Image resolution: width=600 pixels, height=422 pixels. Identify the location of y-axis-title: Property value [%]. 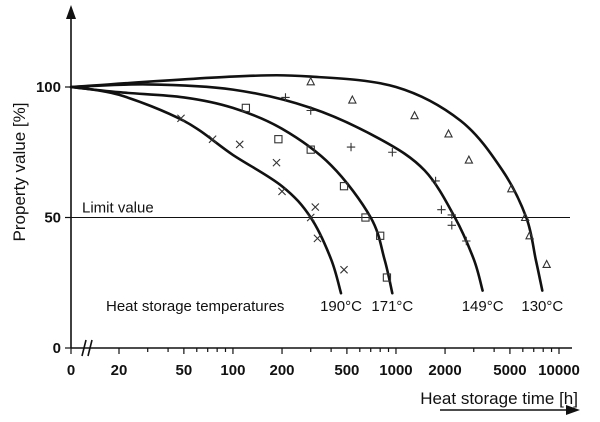
(19, 172).